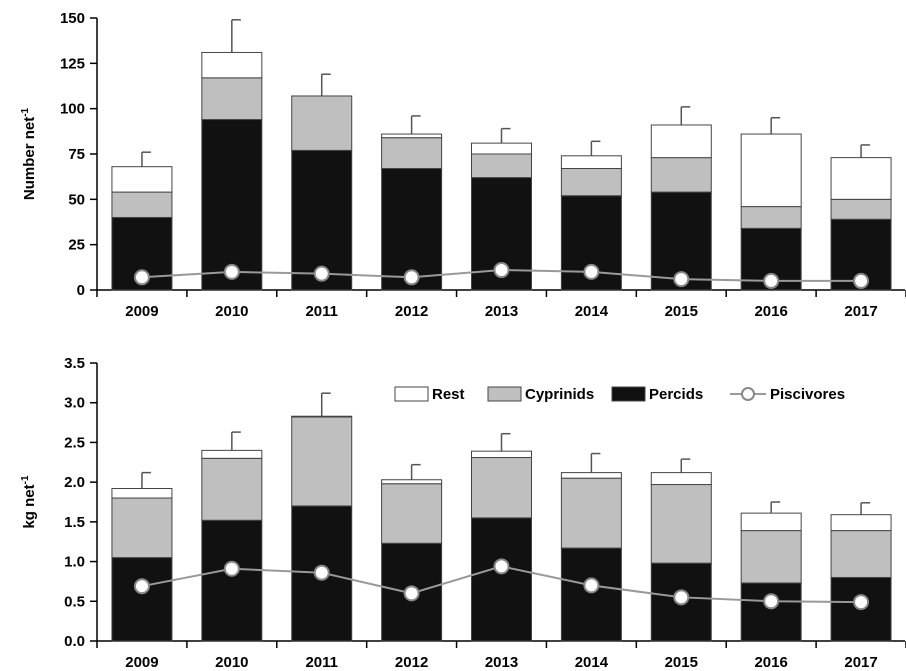  What do you see at coordinates (76, 245) in the screenshot?
I see `y-tick-label: 25` at bounding box center [76, 245].